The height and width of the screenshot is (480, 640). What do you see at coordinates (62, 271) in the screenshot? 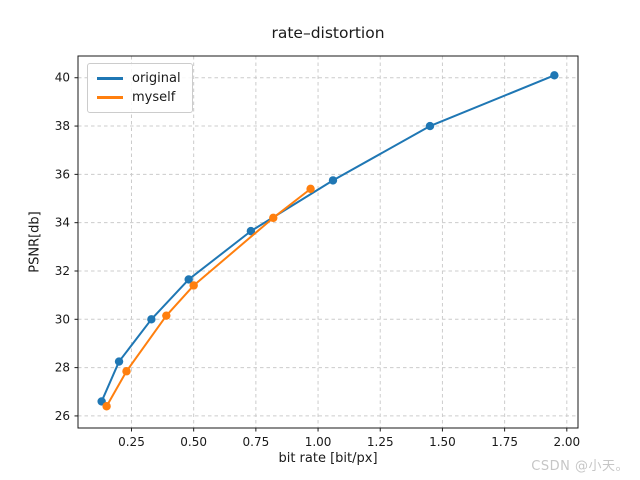
I see `svg-text: 32` at bounding box center [62, 271].